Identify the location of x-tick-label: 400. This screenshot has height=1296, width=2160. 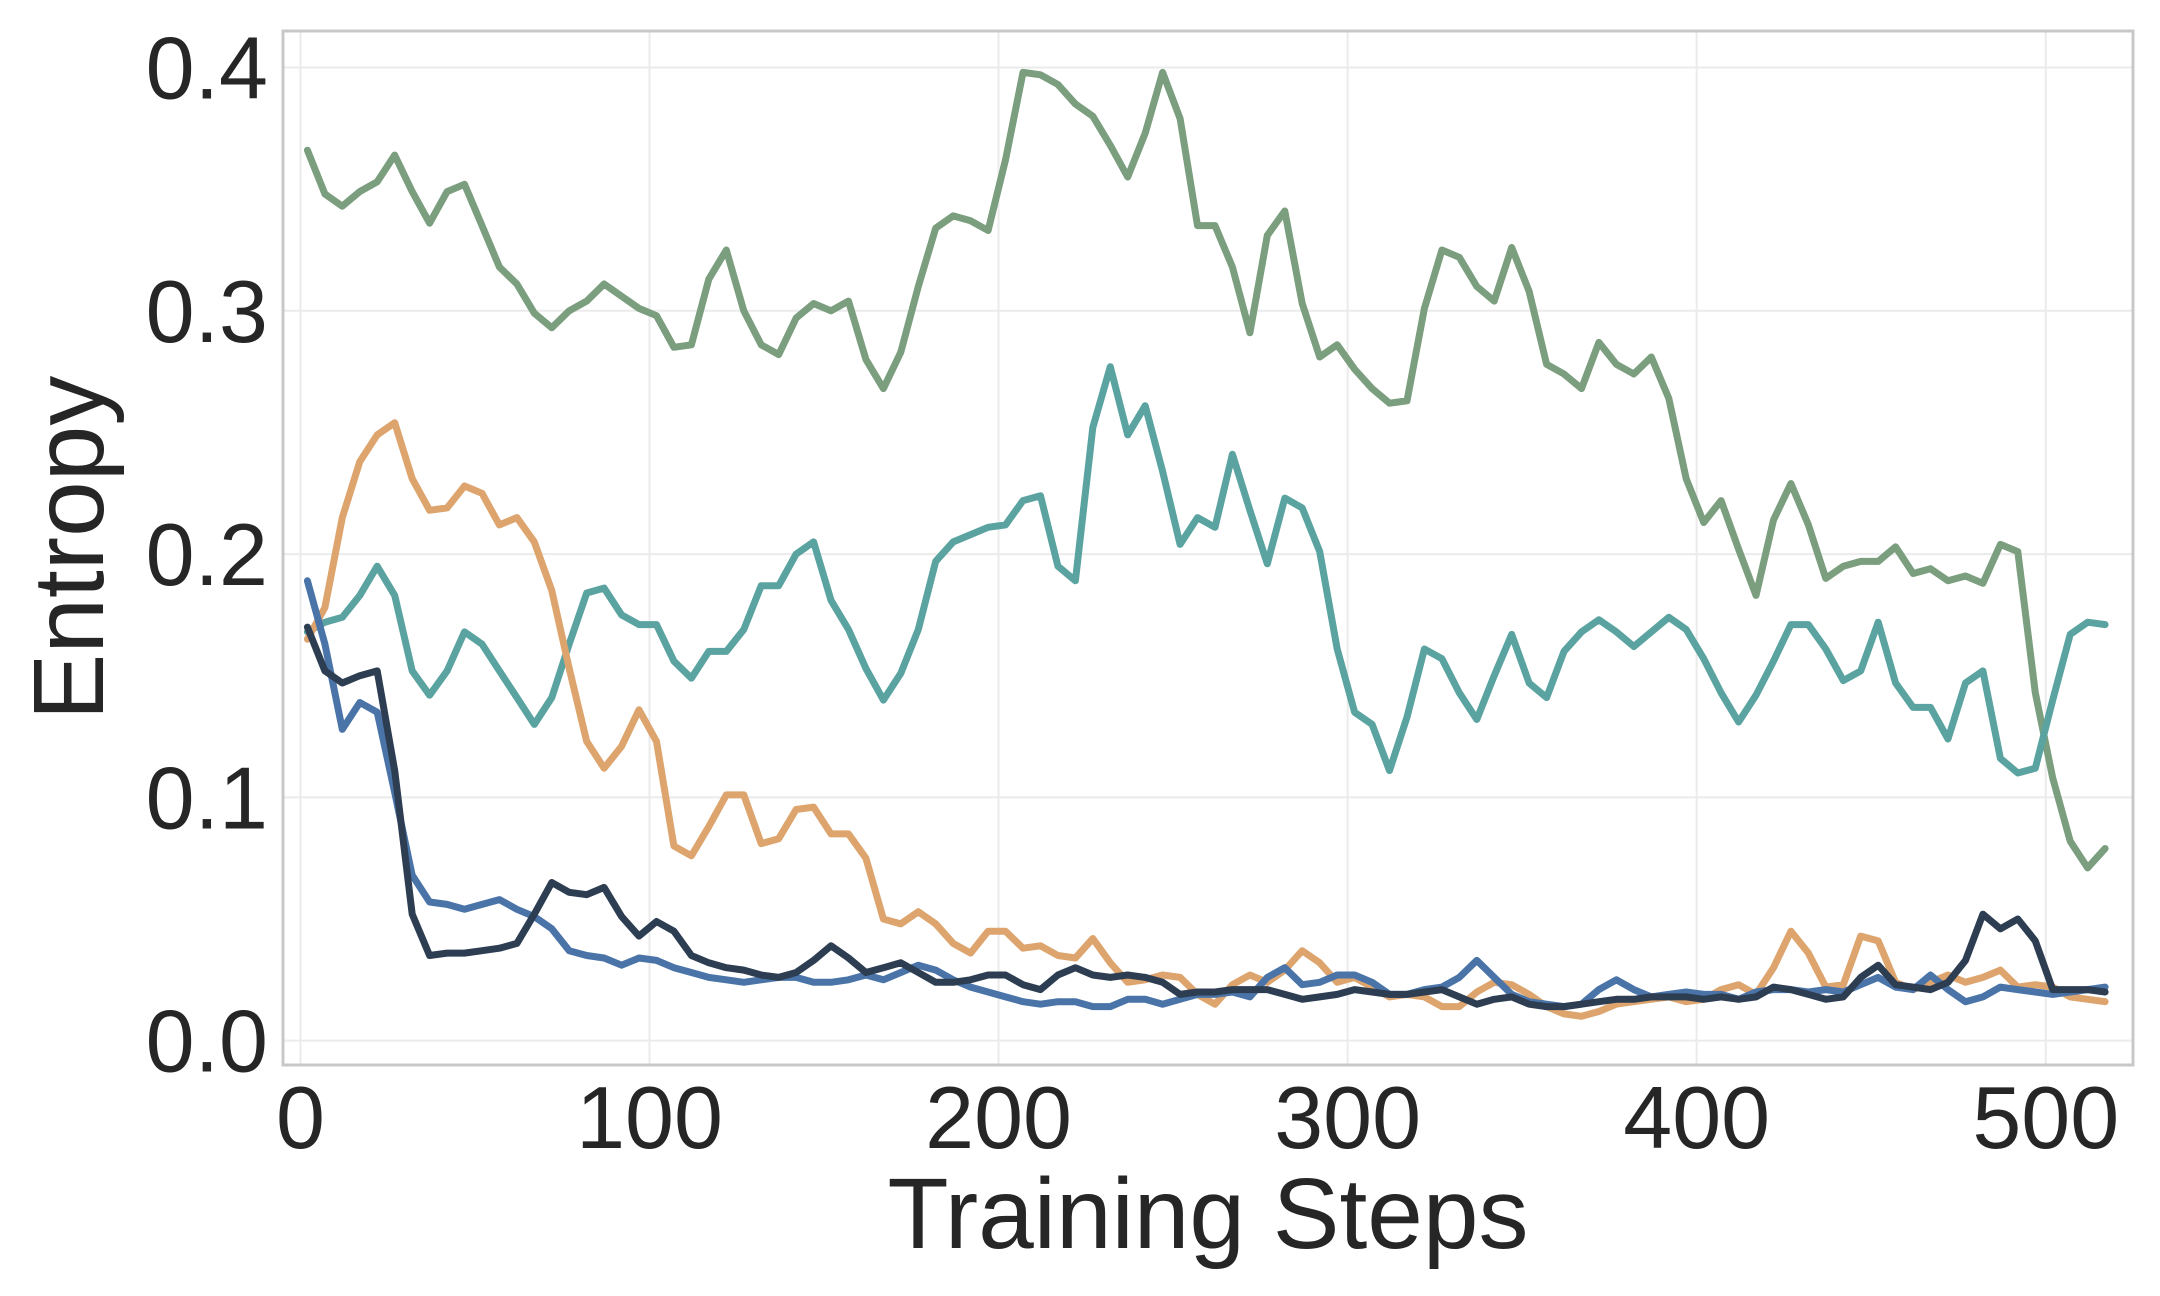
(1696, 1117).